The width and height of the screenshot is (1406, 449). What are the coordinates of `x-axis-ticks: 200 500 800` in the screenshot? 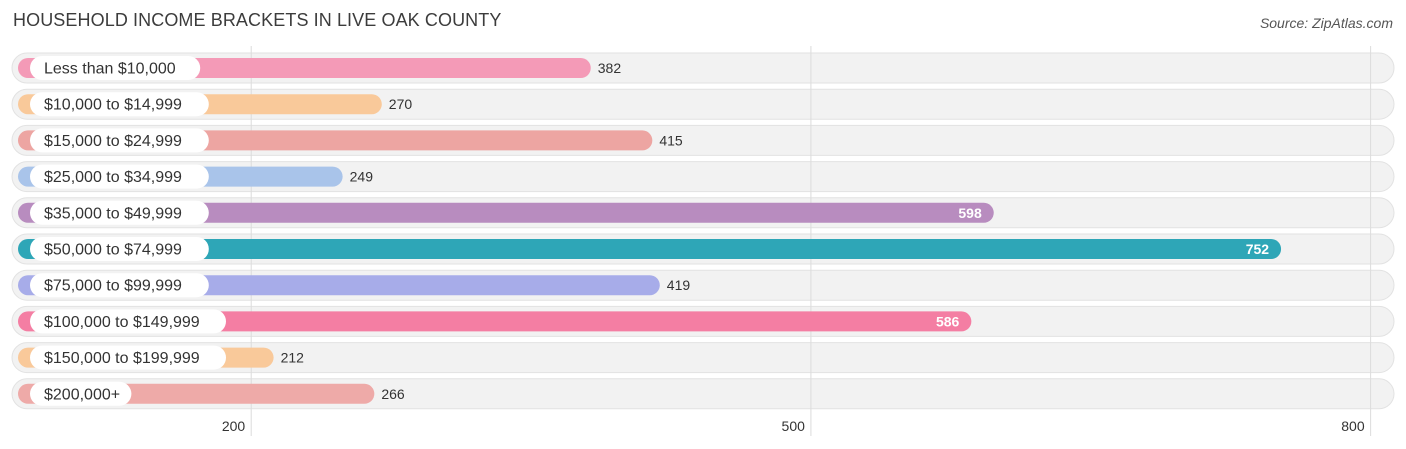 It's located at (793, 426).